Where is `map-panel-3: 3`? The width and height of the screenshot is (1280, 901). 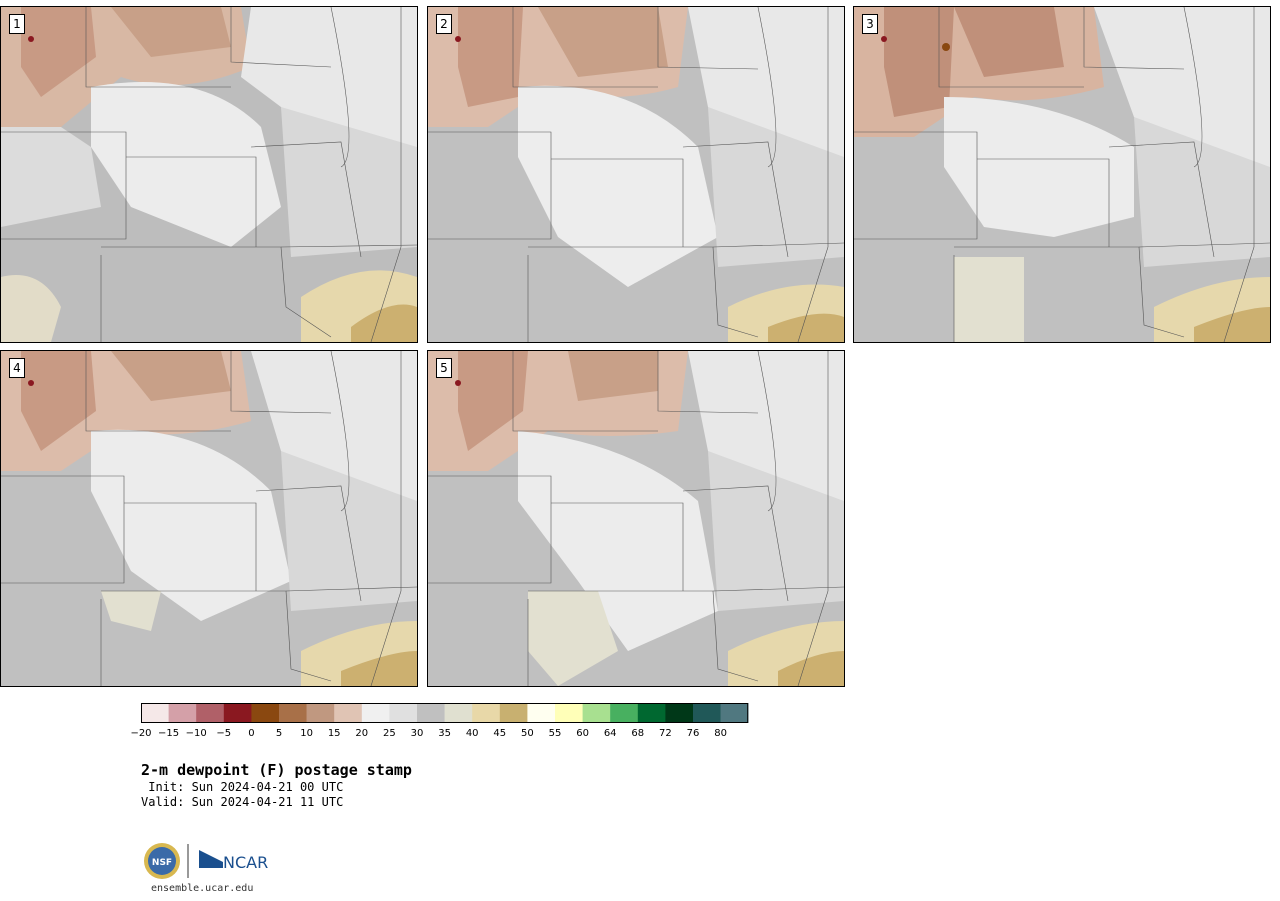
map-panel-3: 3 is located at coordinates (1062, 174).